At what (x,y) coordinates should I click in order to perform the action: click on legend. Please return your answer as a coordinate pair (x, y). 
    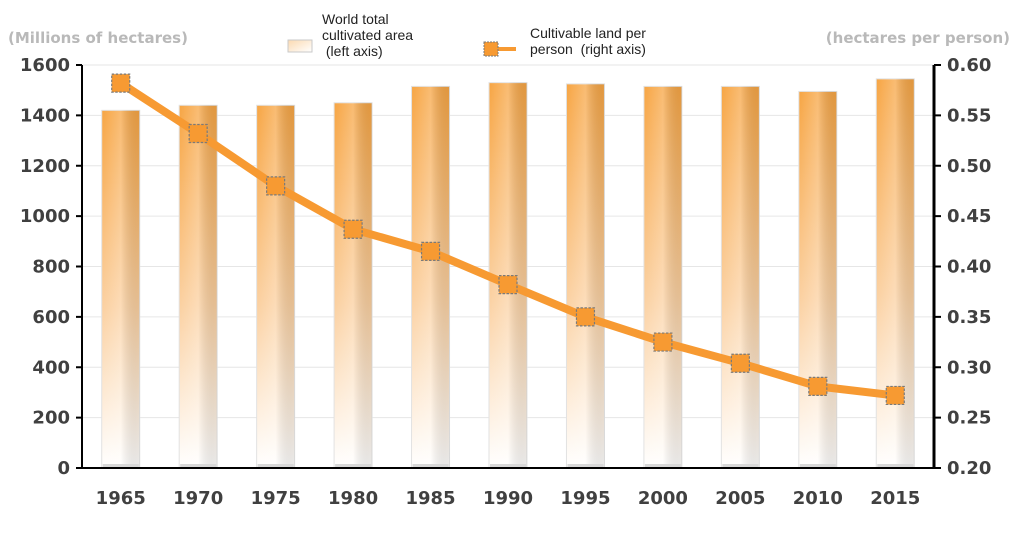
    Looking at the image, I should click on (401, 48).